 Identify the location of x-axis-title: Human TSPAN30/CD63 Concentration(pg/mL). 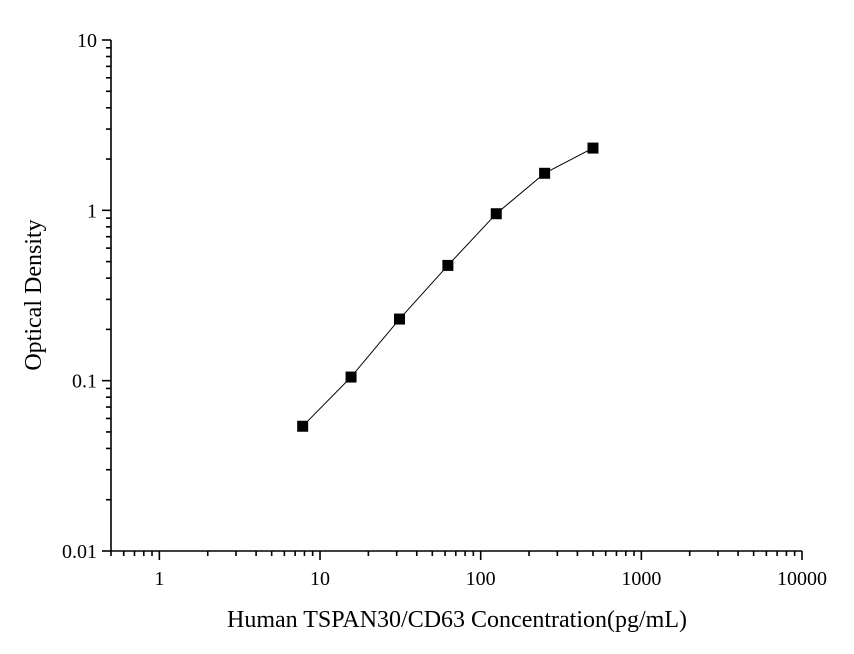
(457, 620).